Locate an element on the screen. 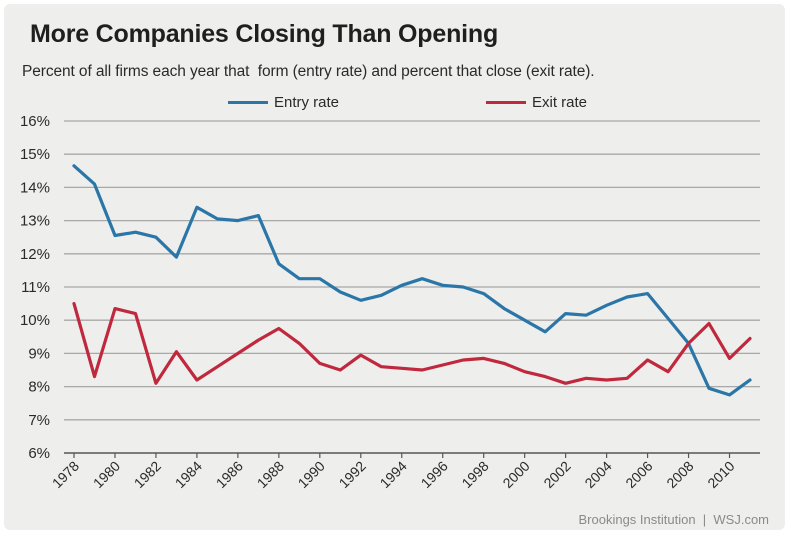 Image resolution: width=791 pixels, height=536 pixels. x-tick-label: 1984 is located at coordinates (188, 474).